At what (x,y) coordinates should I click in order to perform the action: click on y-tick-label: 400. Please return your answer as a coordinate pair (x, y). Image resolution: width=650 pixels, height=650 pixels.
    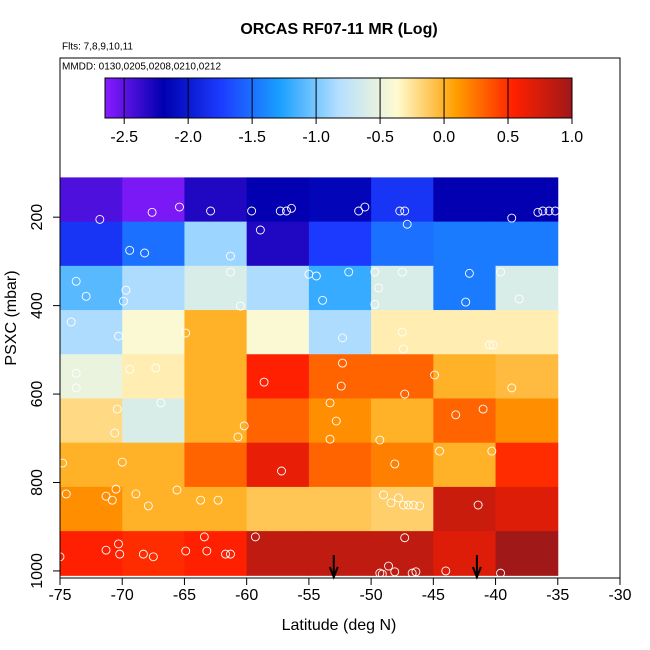
    Looking at the image, I should click on (37, 305).